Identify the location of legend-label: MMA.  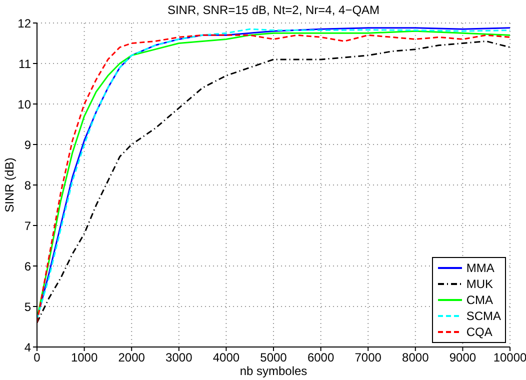
(480, 268).